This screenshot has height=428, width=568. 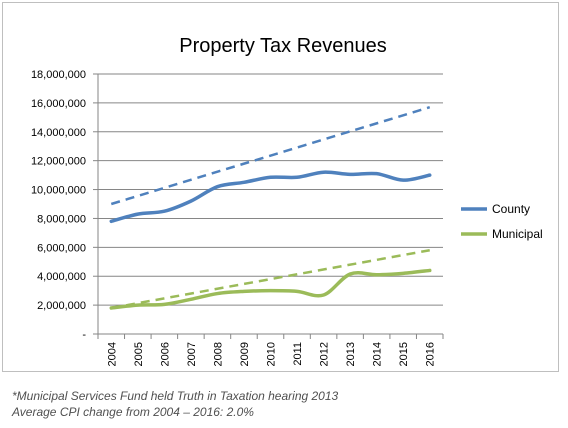 What do you see at coordinates (165, 354) in the screenshot?
I see `x-tick-label: 2006` at bounding box center [165, 354].